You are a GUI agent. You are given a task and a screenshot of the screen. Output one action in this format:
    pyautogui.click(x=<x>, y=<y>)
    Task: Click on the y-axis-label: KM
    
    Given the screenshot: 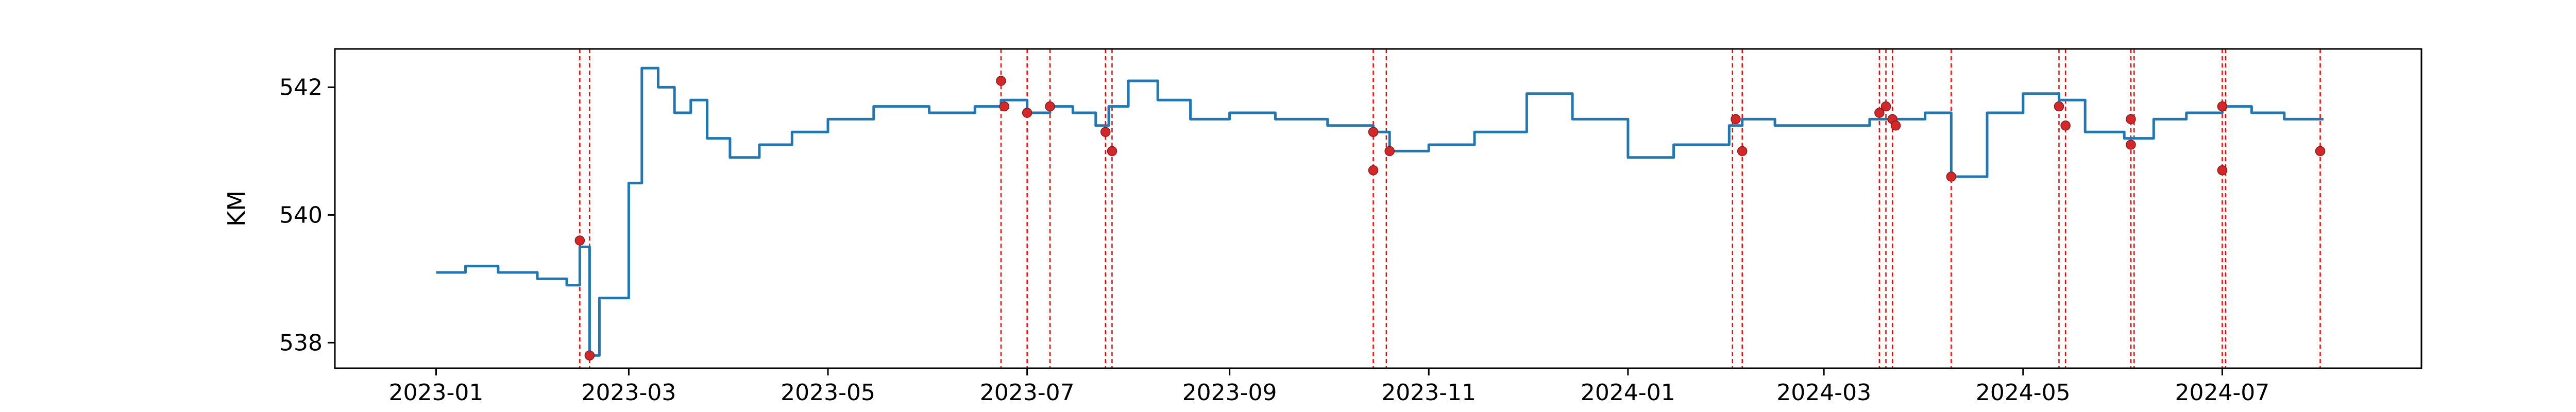 What is the action you would take?
    pyautogui.click(x=236, y=209)
    